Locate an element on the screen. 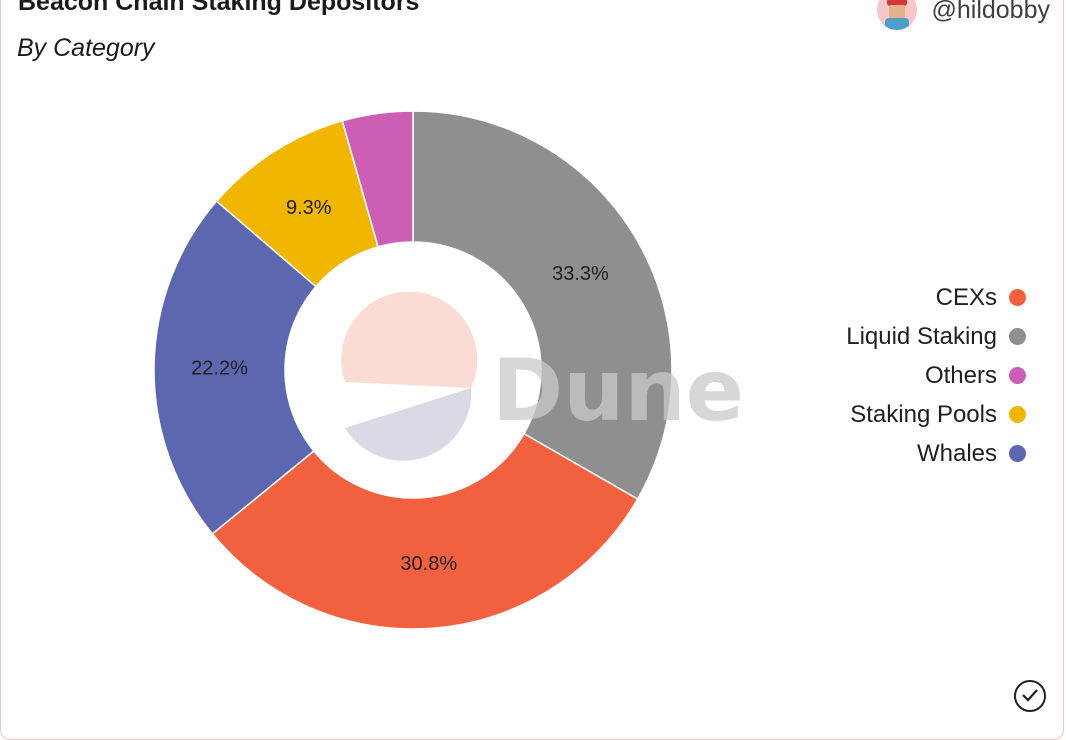 The height and width of the screenshot is (740, 1066). legend-label: Staking Pools is located at coordinates (923, 414).